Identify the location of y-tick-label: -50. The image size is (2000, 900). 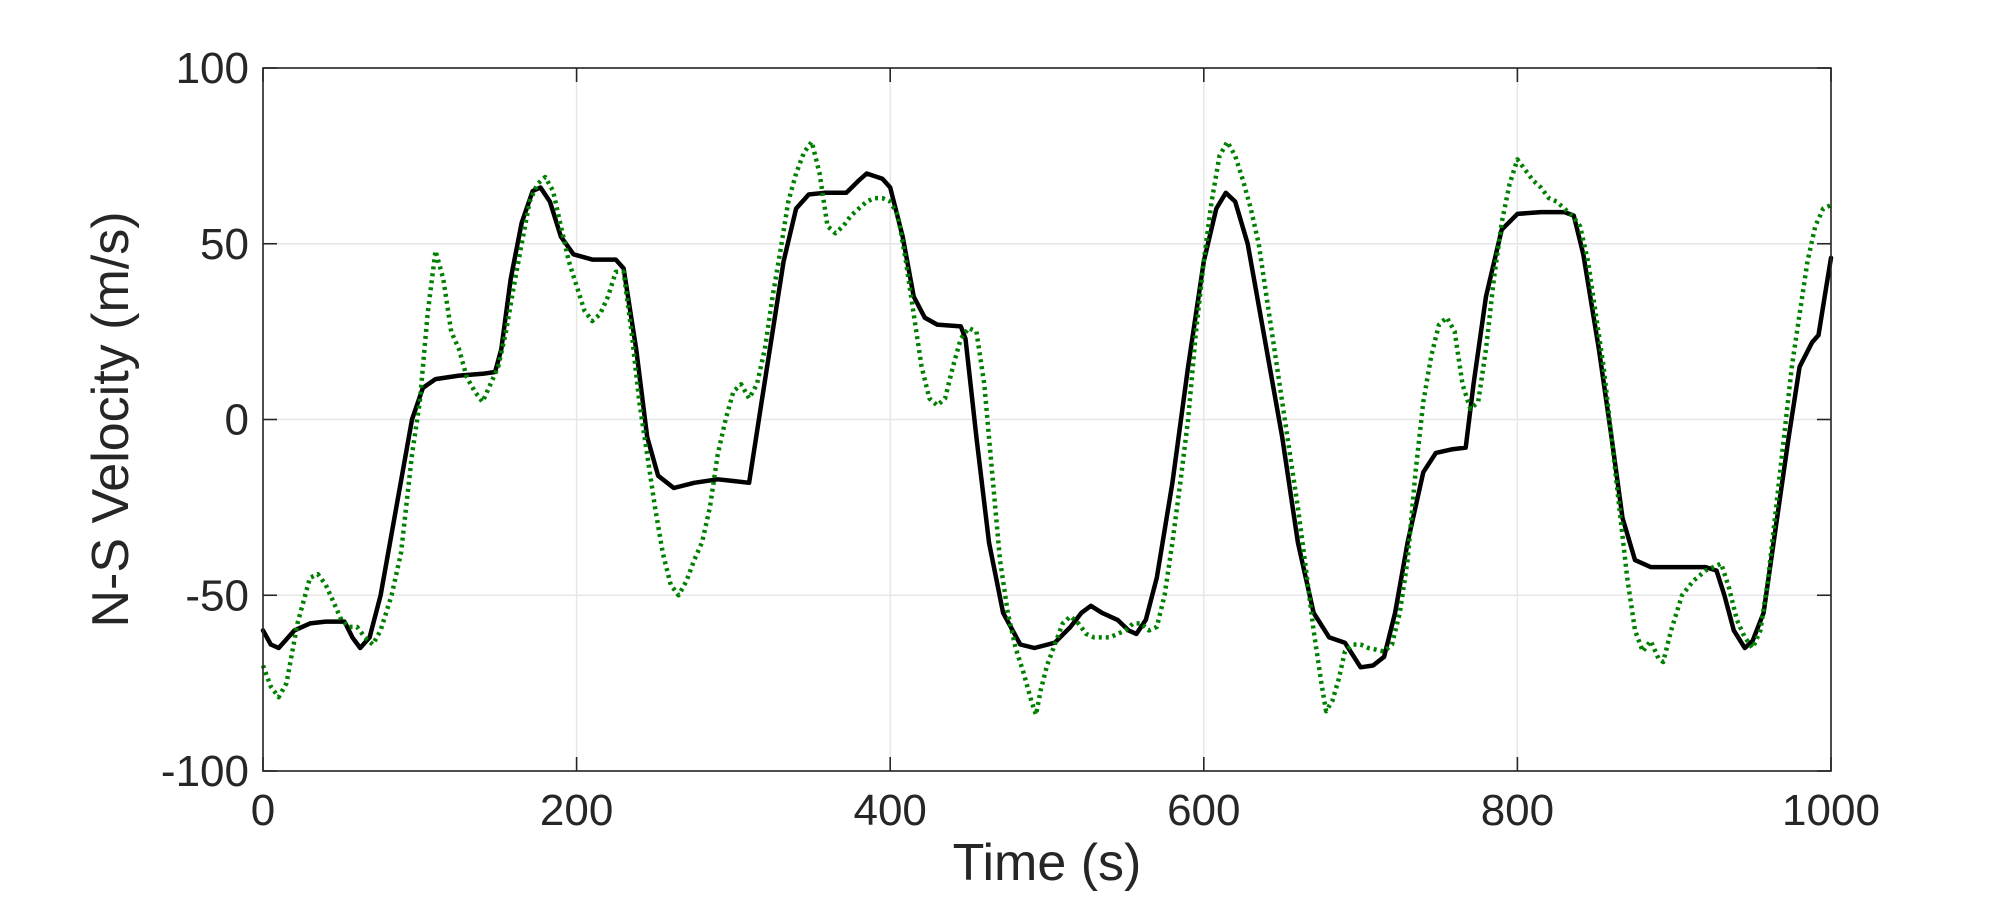
(217, 595).